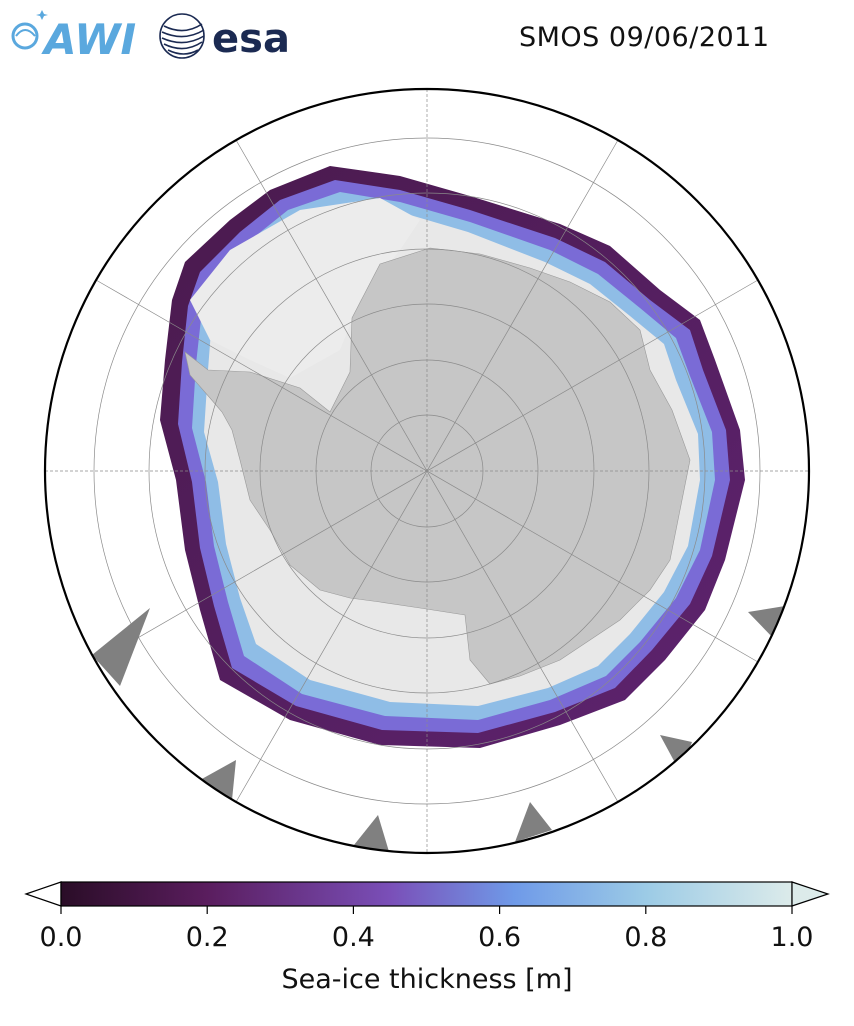 This screenshot has width=854, height=1026. What do you see at coordinates (644, 37) in the screenshot?
I see `map-title: SMOS 09/06/2011` at bounding box center [644, 37].